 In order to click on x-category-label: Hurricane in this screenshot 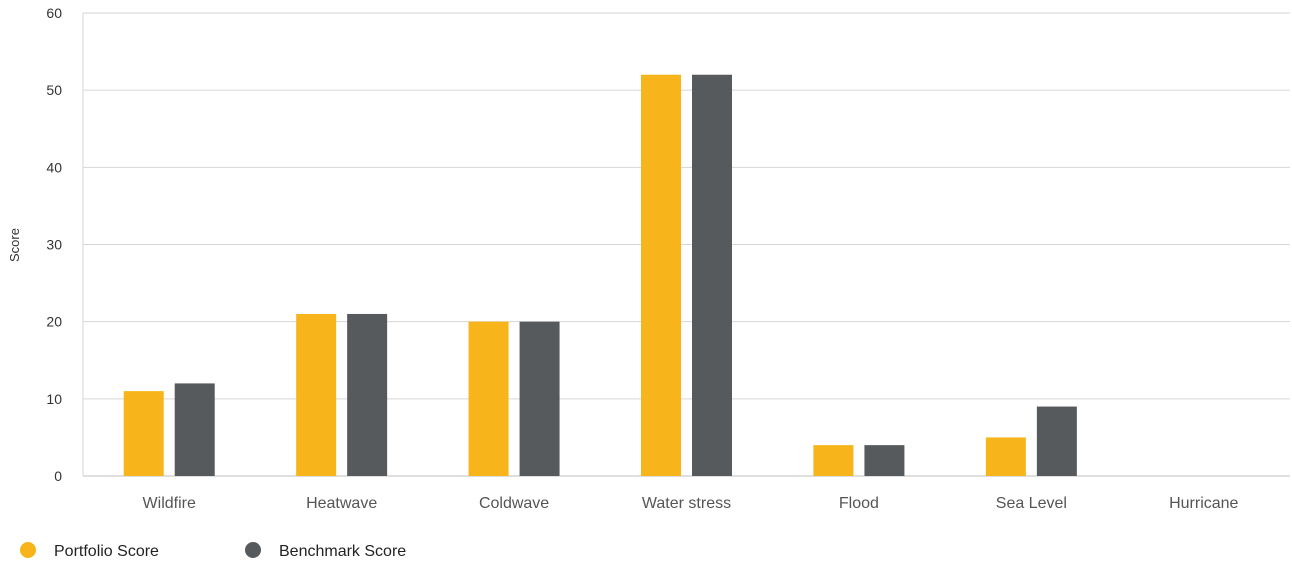, I will do `click(1203, 503)`.